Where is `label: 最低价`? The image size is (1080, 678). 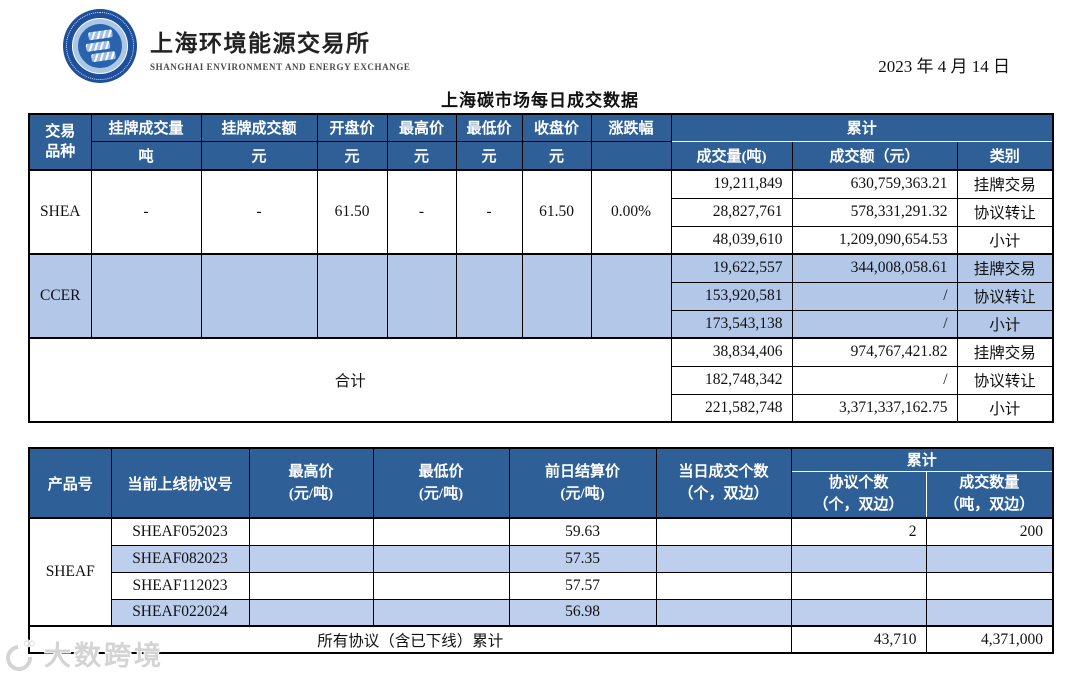
label: 最低价 is located at coordinates (441, 471).